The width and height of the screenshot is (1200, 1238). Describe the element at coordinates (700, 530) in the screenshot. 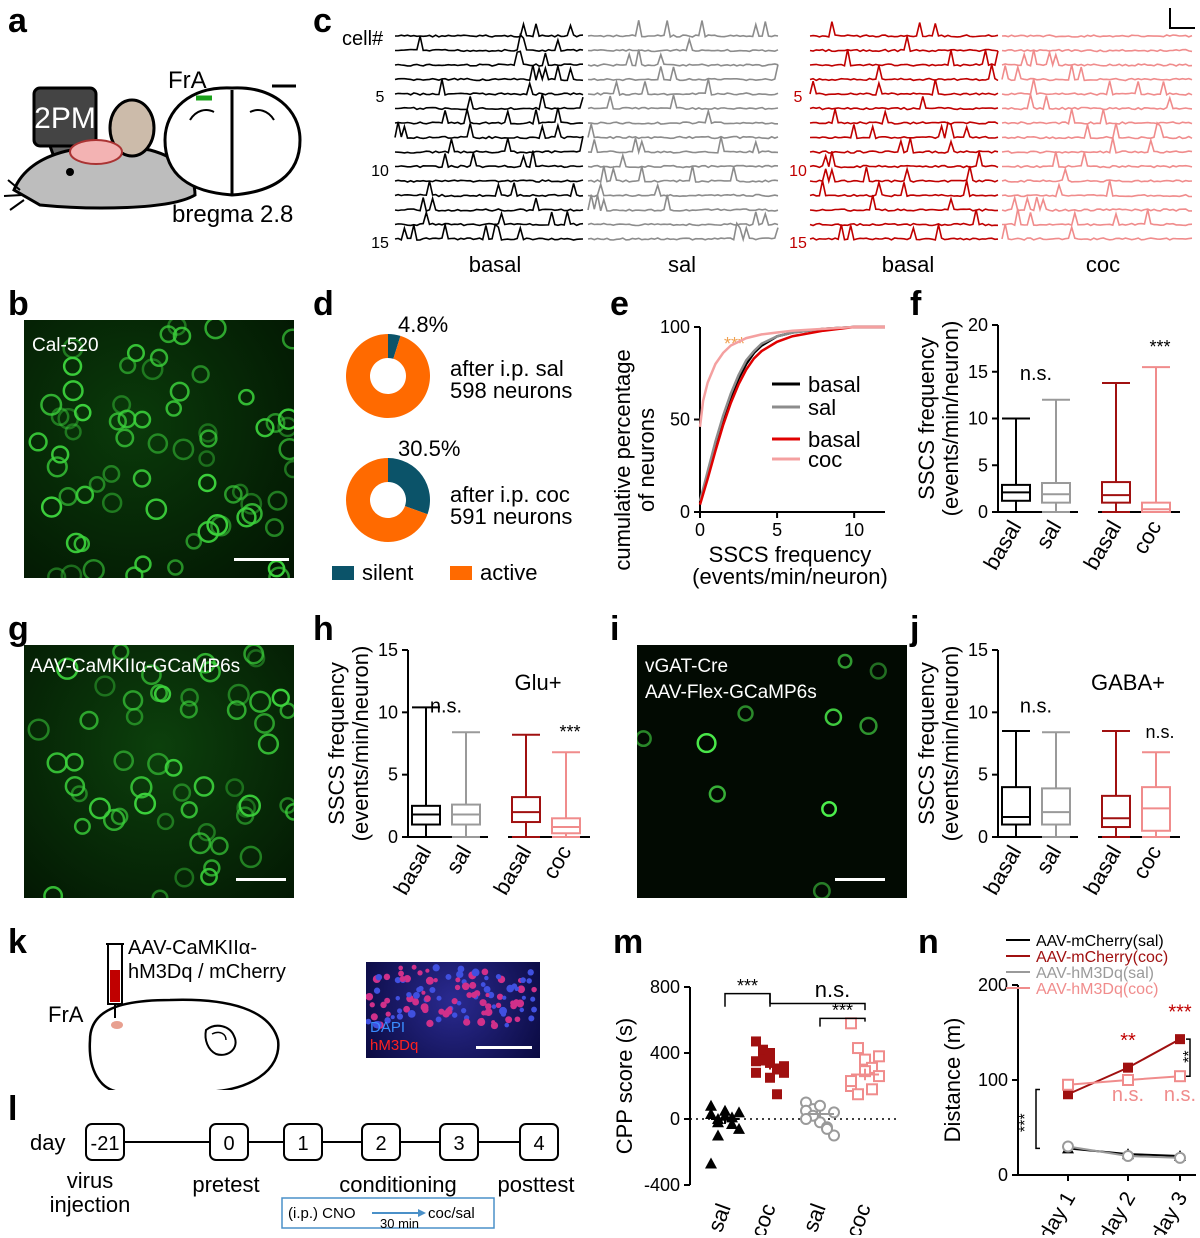

I see `e-xtick-label: 0` at that location.